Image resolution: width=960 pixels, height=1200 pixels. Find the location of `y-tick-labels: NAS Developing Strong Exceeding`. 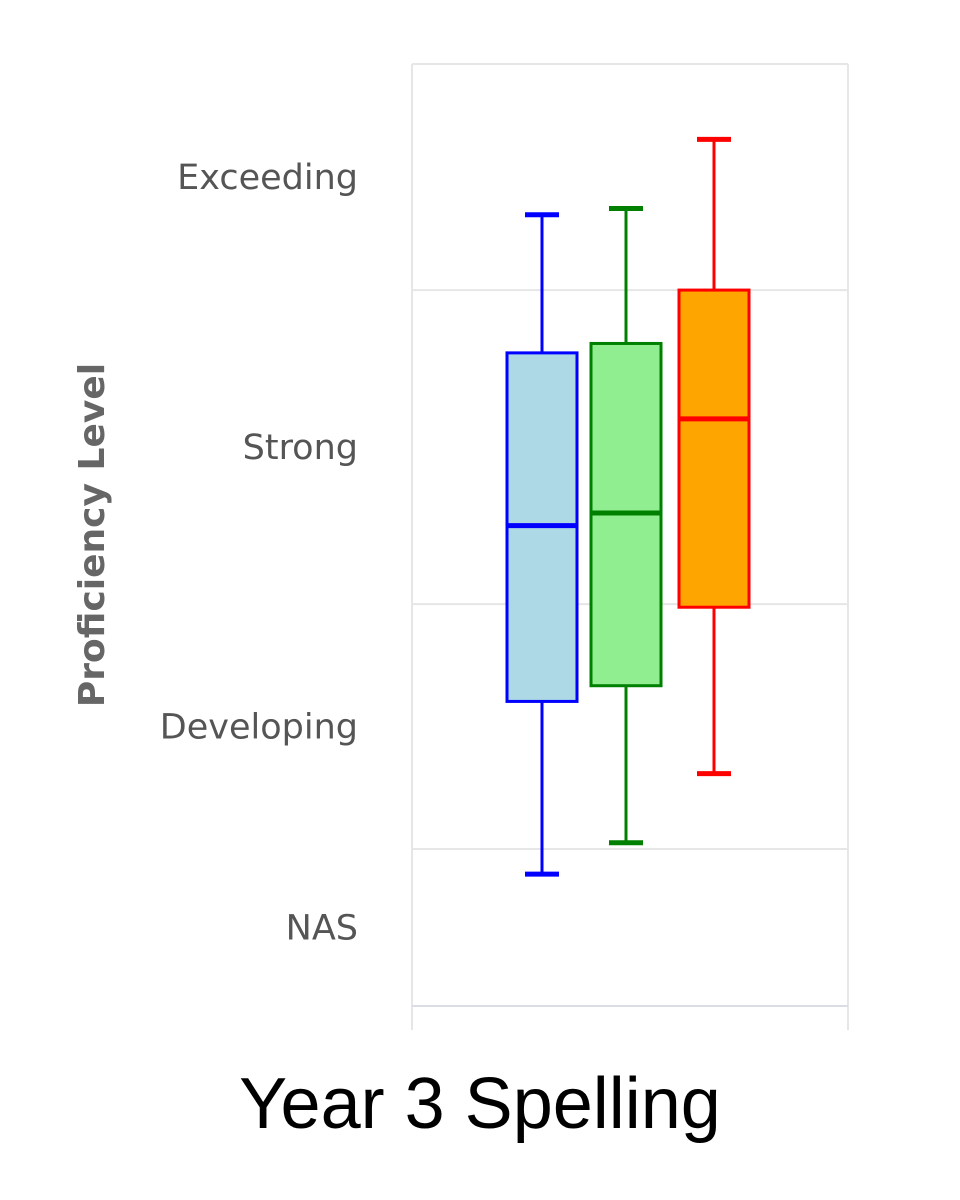

y-tick-labels: NAS Developing Strong Exceeding is located at coordinates (259, 553).